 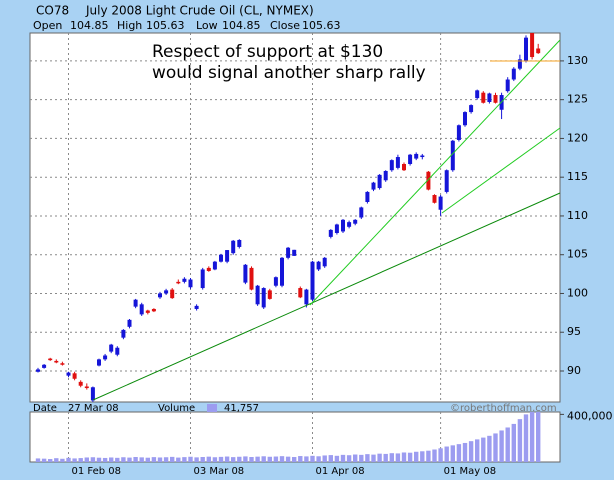 What do you see at coordinates (577, 99) in the screenshot?
I see `y-tick-label: 125` at bounding box center [577, 99].